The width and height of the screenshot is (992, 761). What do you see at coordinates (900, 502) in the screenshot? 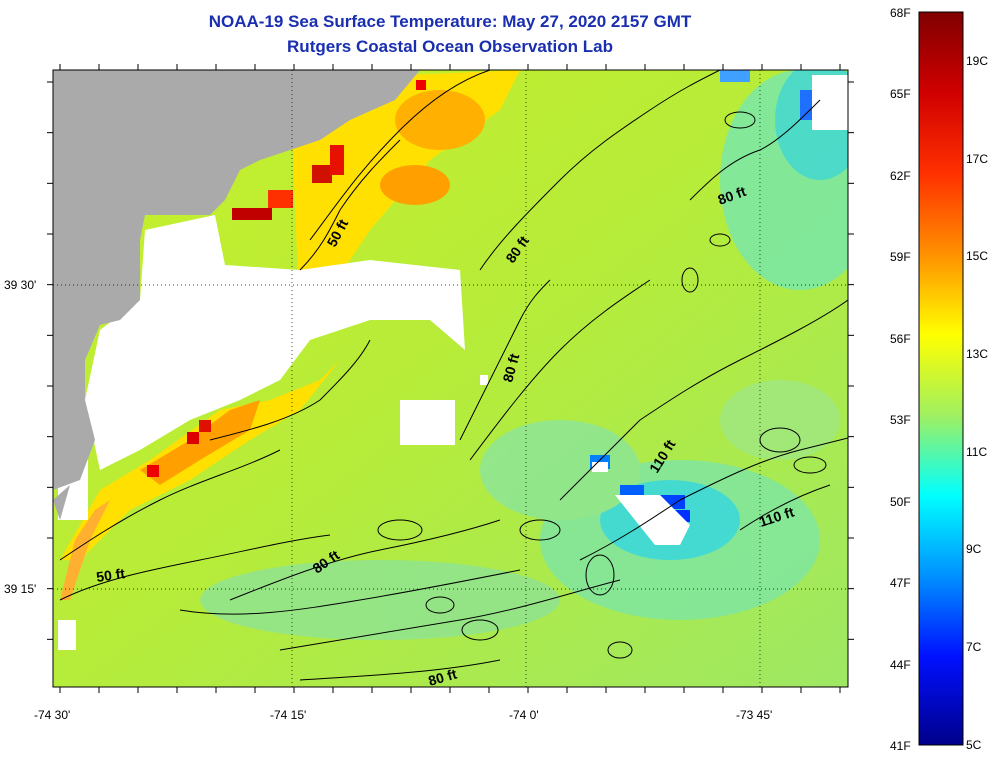
I see `scale-label-f: 50F` at bounding box center [900, 502].